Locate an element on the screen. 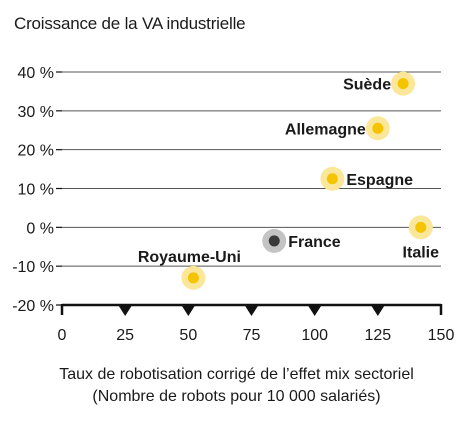  point-royaume-uni is located at coordinates (193, 278).